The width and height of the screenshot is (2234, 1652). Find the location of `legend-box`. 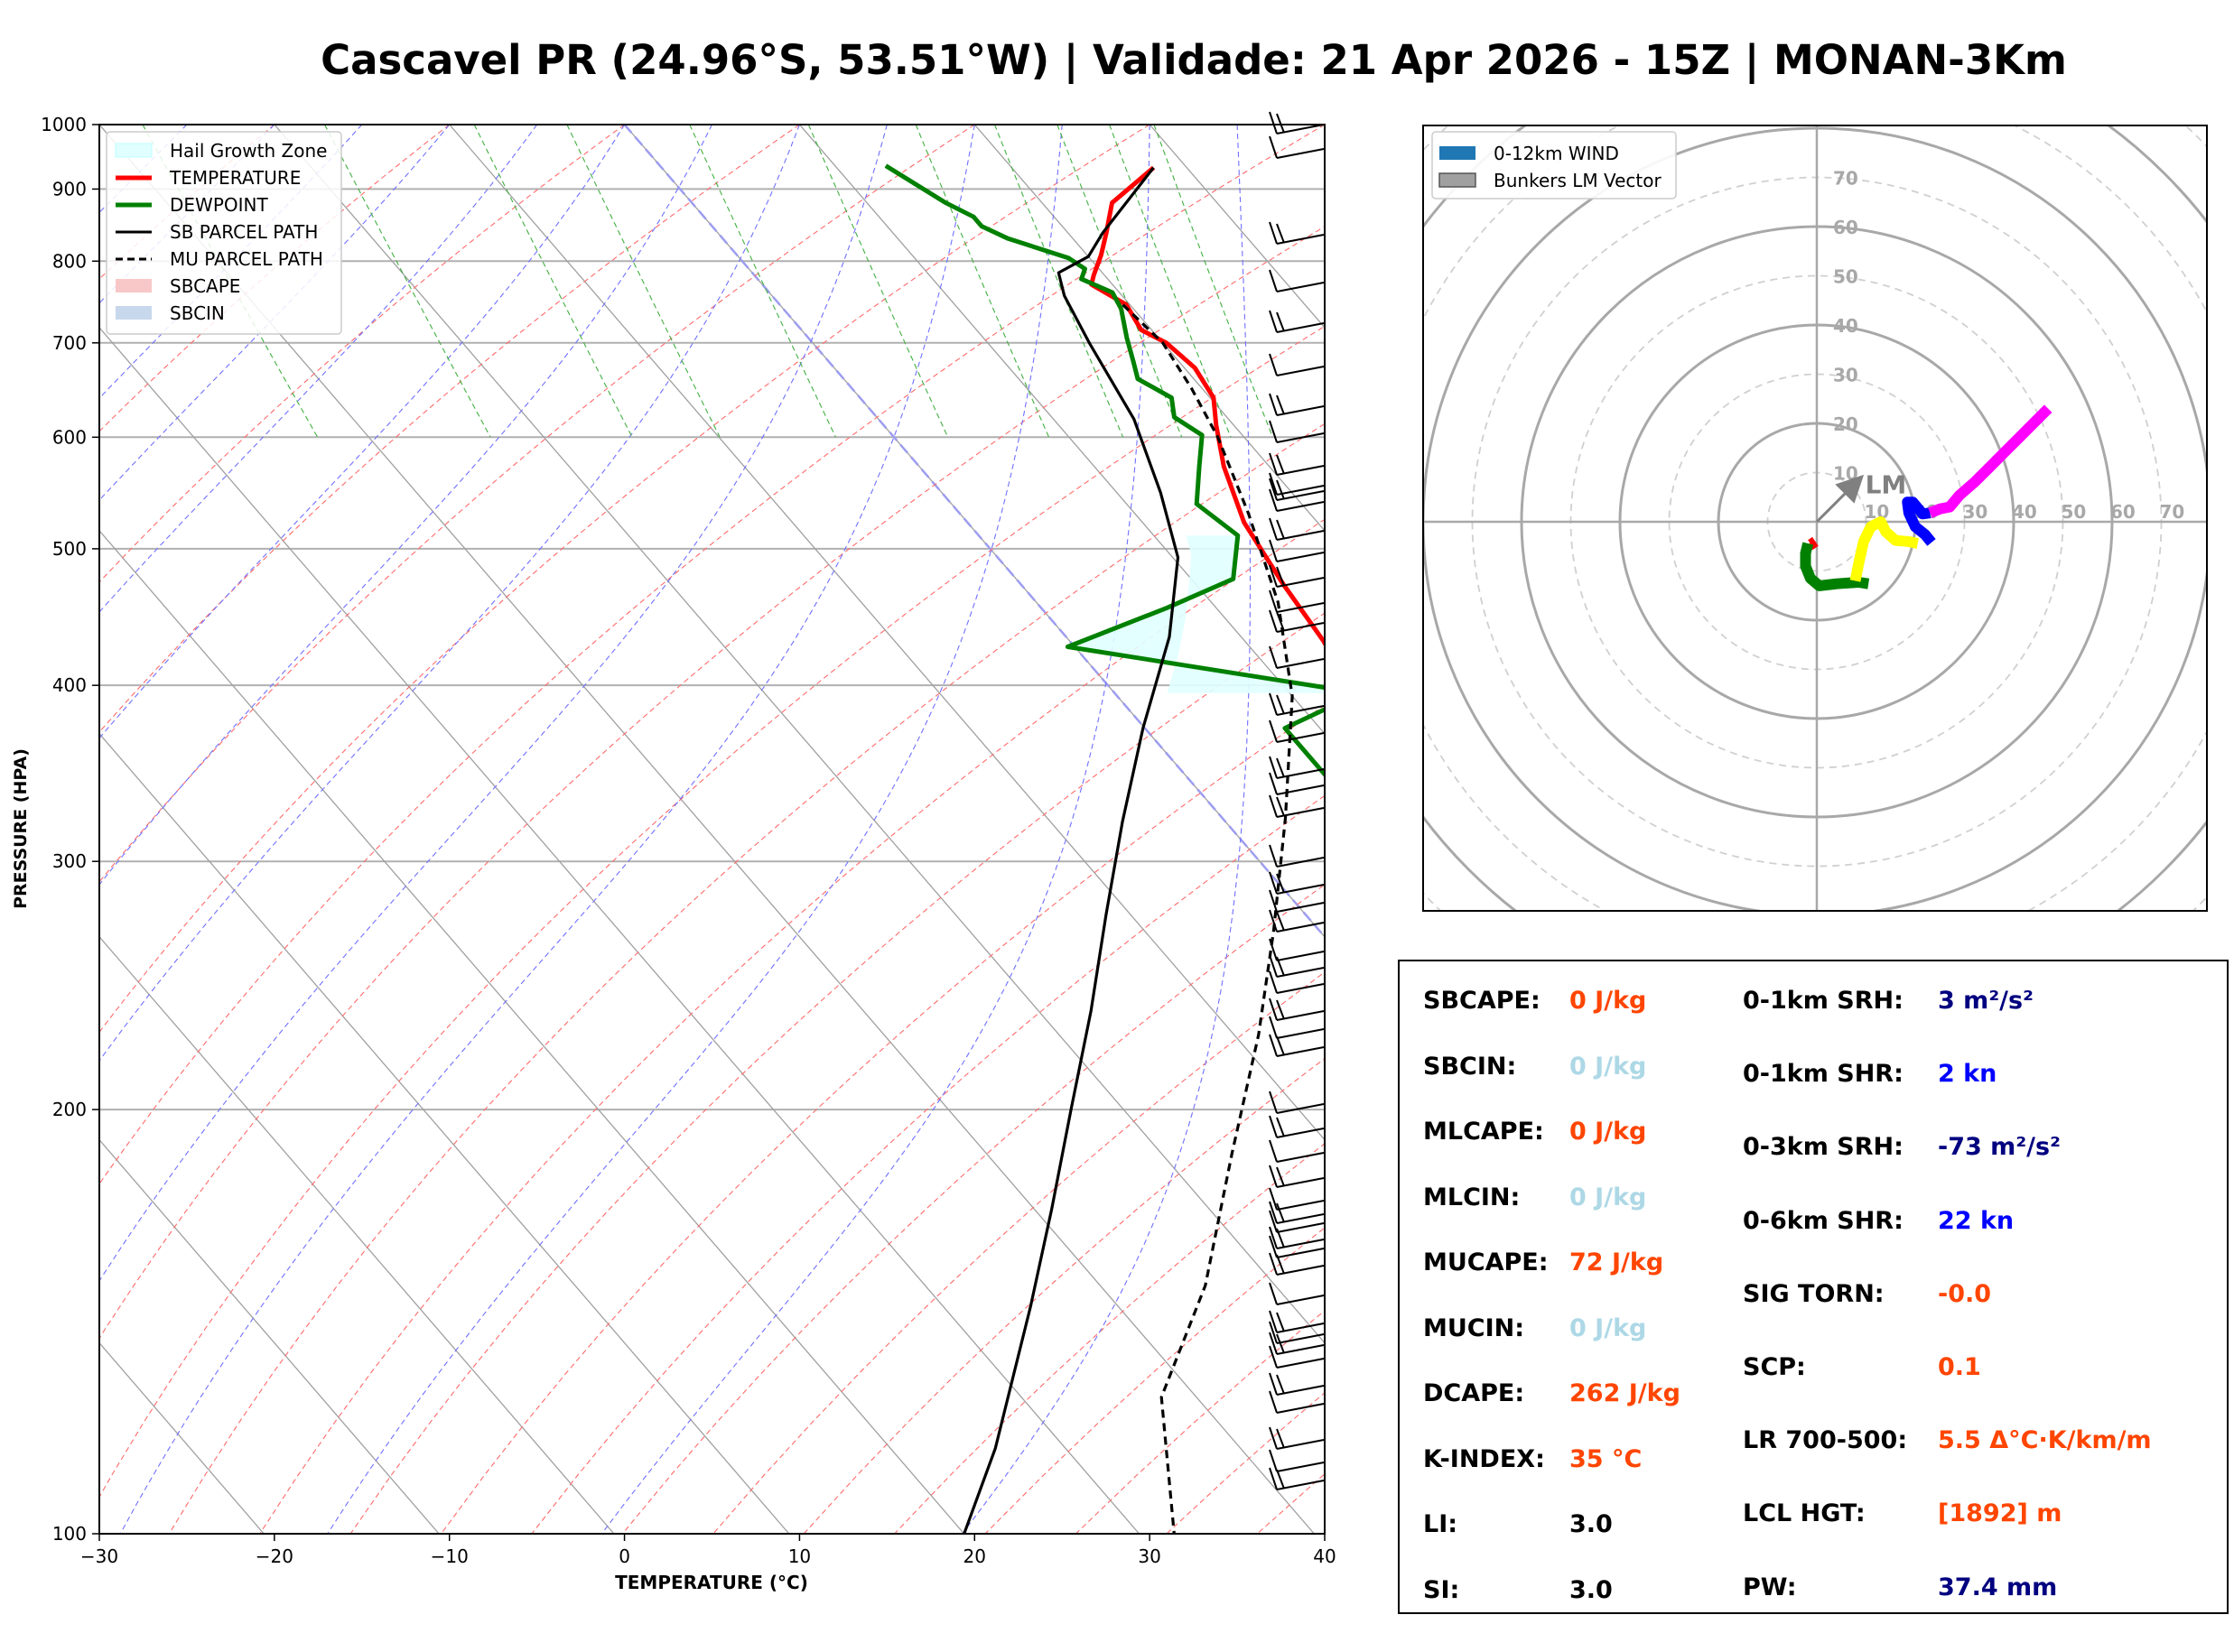

legend-box is located at coordinates (1554, 165).